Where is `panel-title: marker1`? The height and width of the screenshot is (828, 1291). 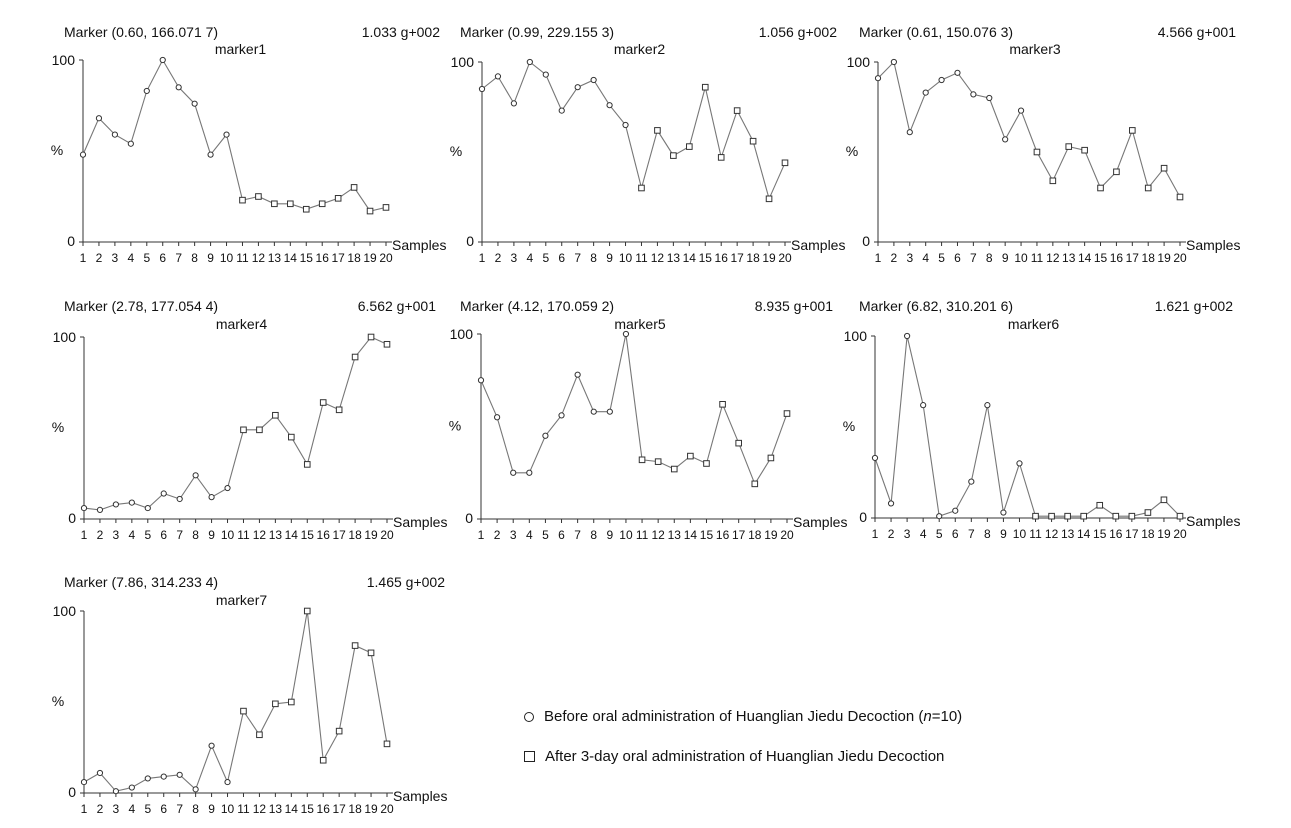 panel-title: marker1 is located at coordinates (241, 49).